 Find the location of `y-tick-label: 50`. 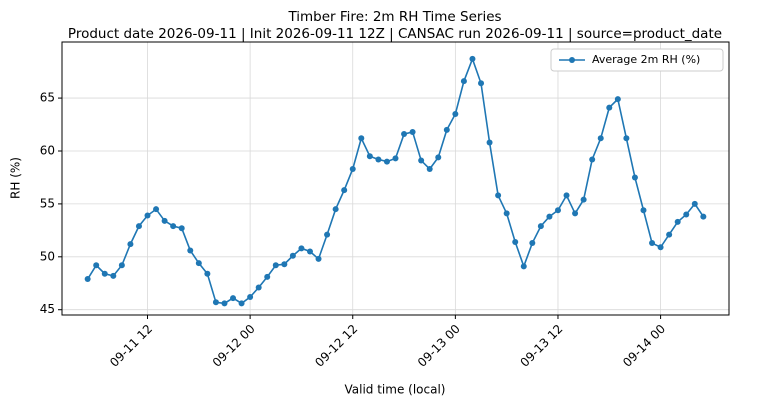

y-tick-label: 50 is located at coordinates (47, 256).